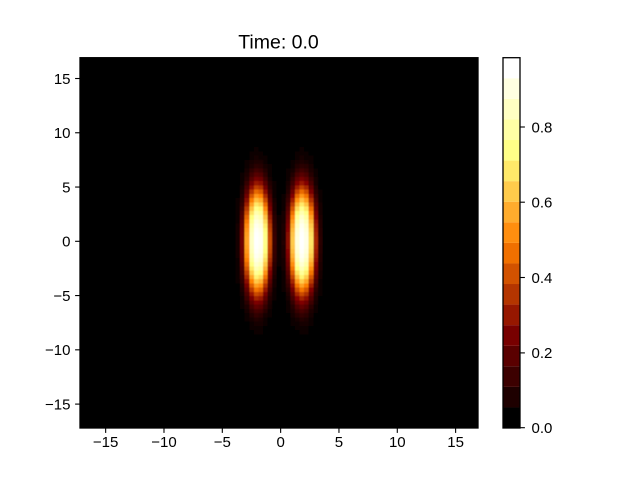 The height and width of the screenshot is (480, 640). Describe the element at coordinates (542, 278) in the screenshot. I see `svg-text: 0.4` at that location.